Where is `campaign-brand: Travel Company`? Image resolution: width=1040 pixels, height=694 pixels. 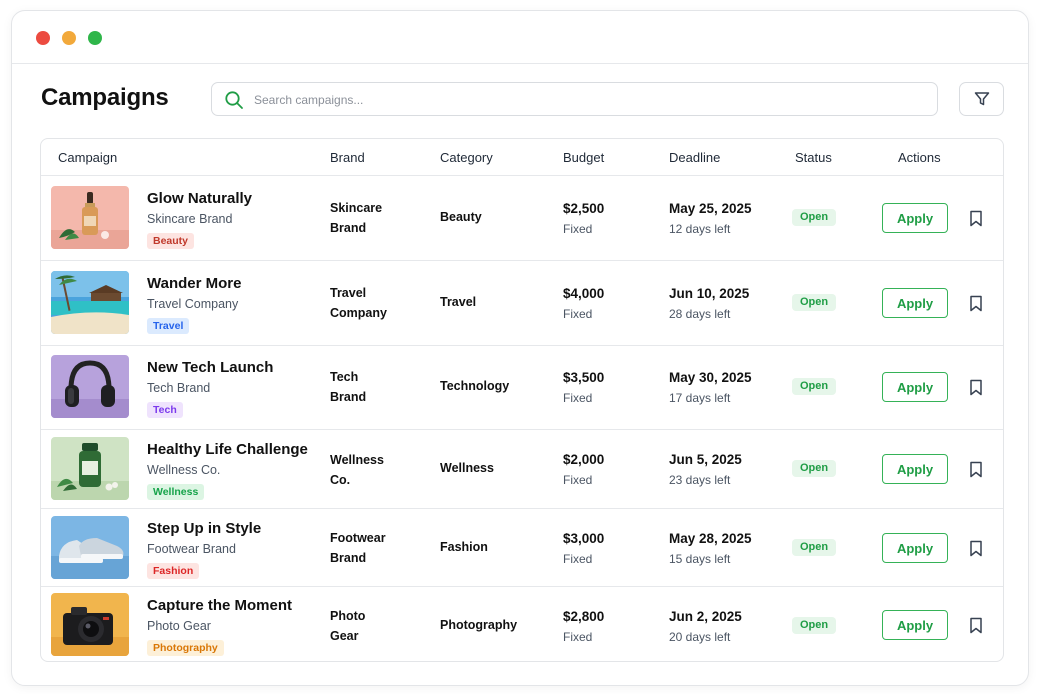
campaign-brand: Travel Company is located at coordinates (193, 304).